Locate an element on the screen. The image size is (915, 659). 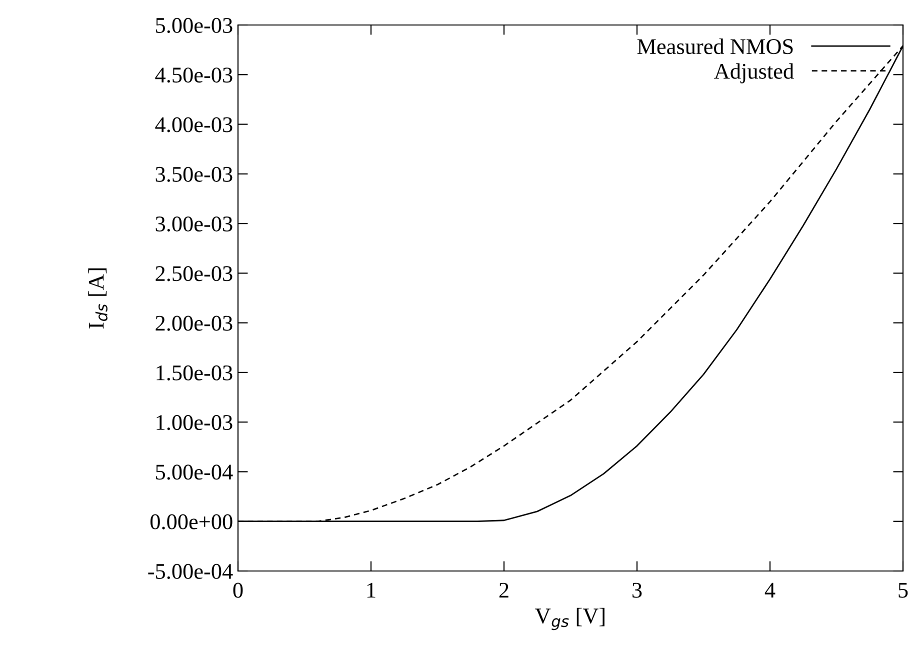
y-tick-label: 2.00e-03 is located at coordinates (194, 323).